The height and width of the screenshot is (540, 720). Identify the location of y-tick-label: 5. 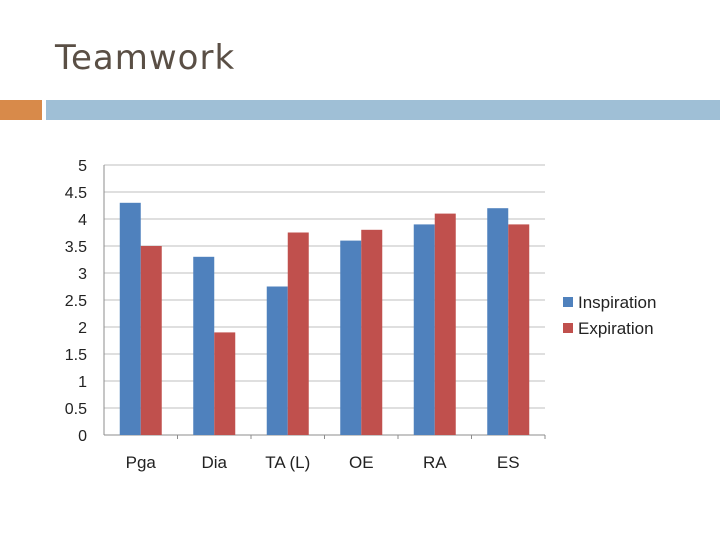
(82, 166).